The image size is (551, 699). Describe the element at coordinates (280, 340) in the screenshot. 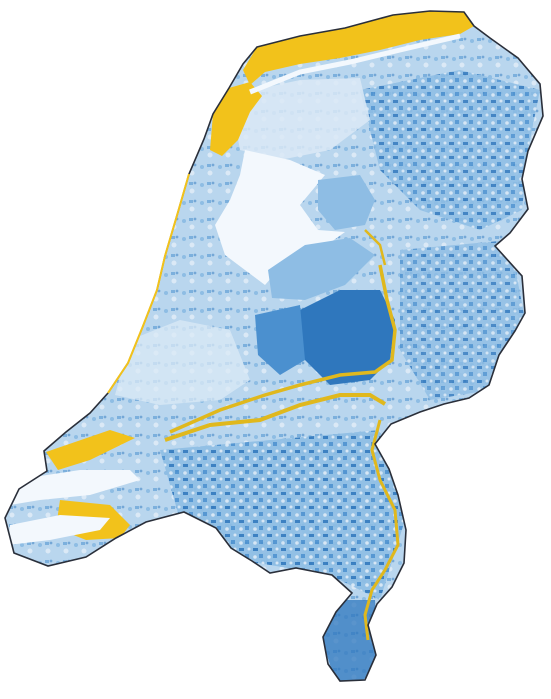

I see `central-mid-region` at that location.